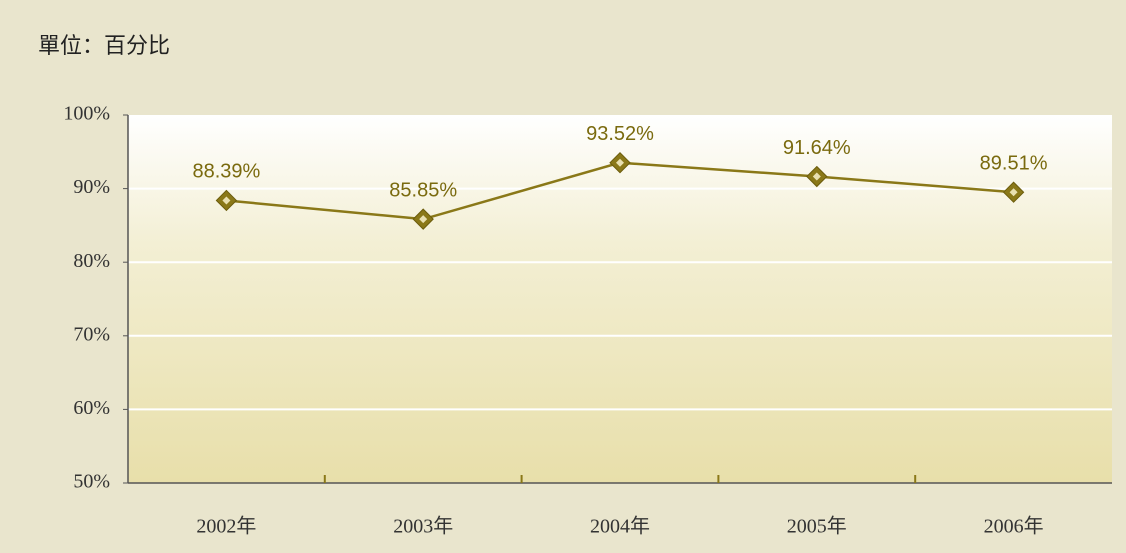 This screenshot has height=553, width=1126. I want to click on data-label: 85.85%, so click(423, 190).